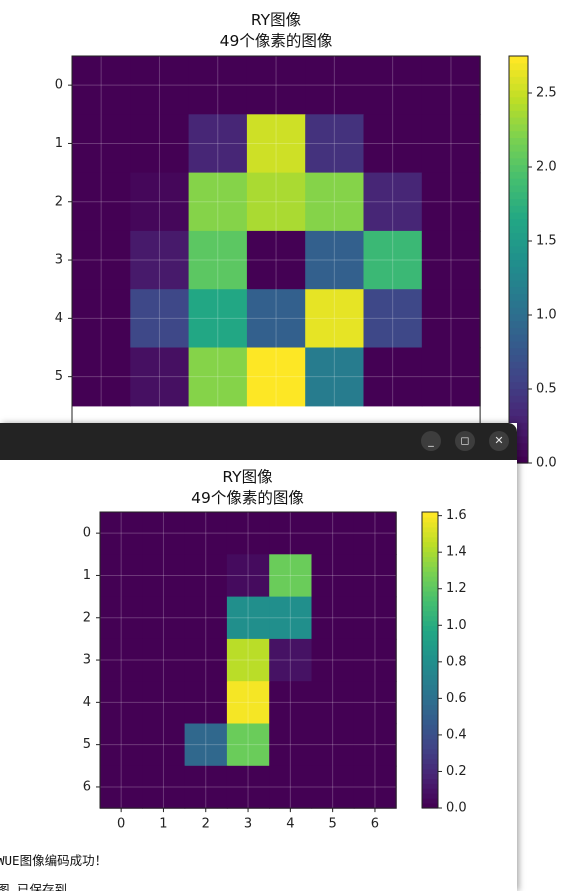  What do you see at coordinates (59, 85) in the screenshot?
I see `y-tick-label: 0` at bounding box center [59, 85].